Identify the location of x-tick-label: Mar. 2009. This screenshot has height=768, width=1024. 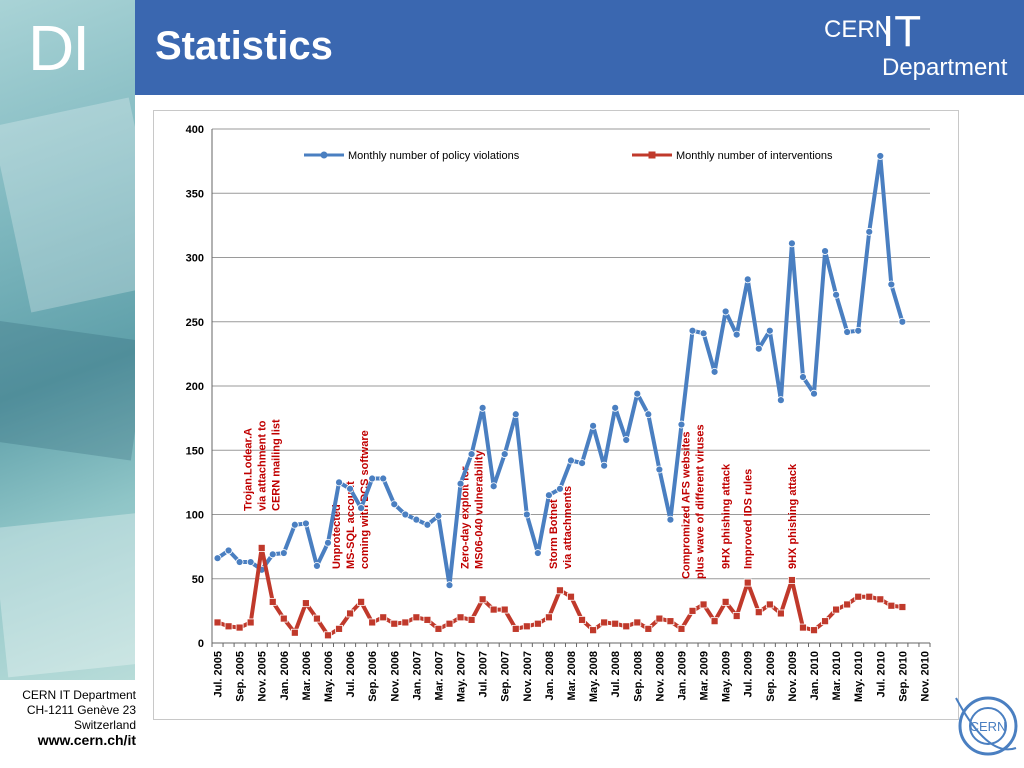
(705, 676).